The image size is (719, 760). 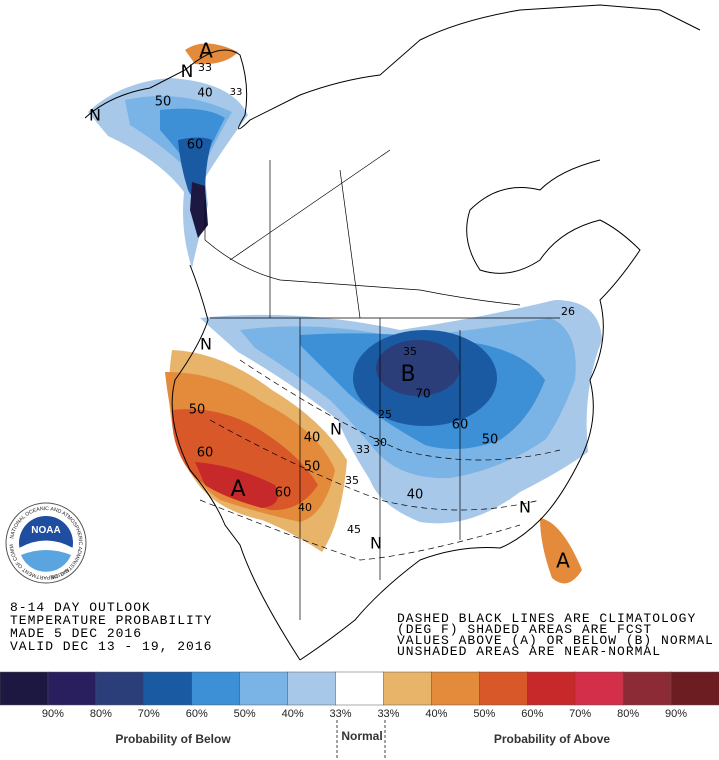 I want to click on shade-florida-above, so click(x=561, y=551).